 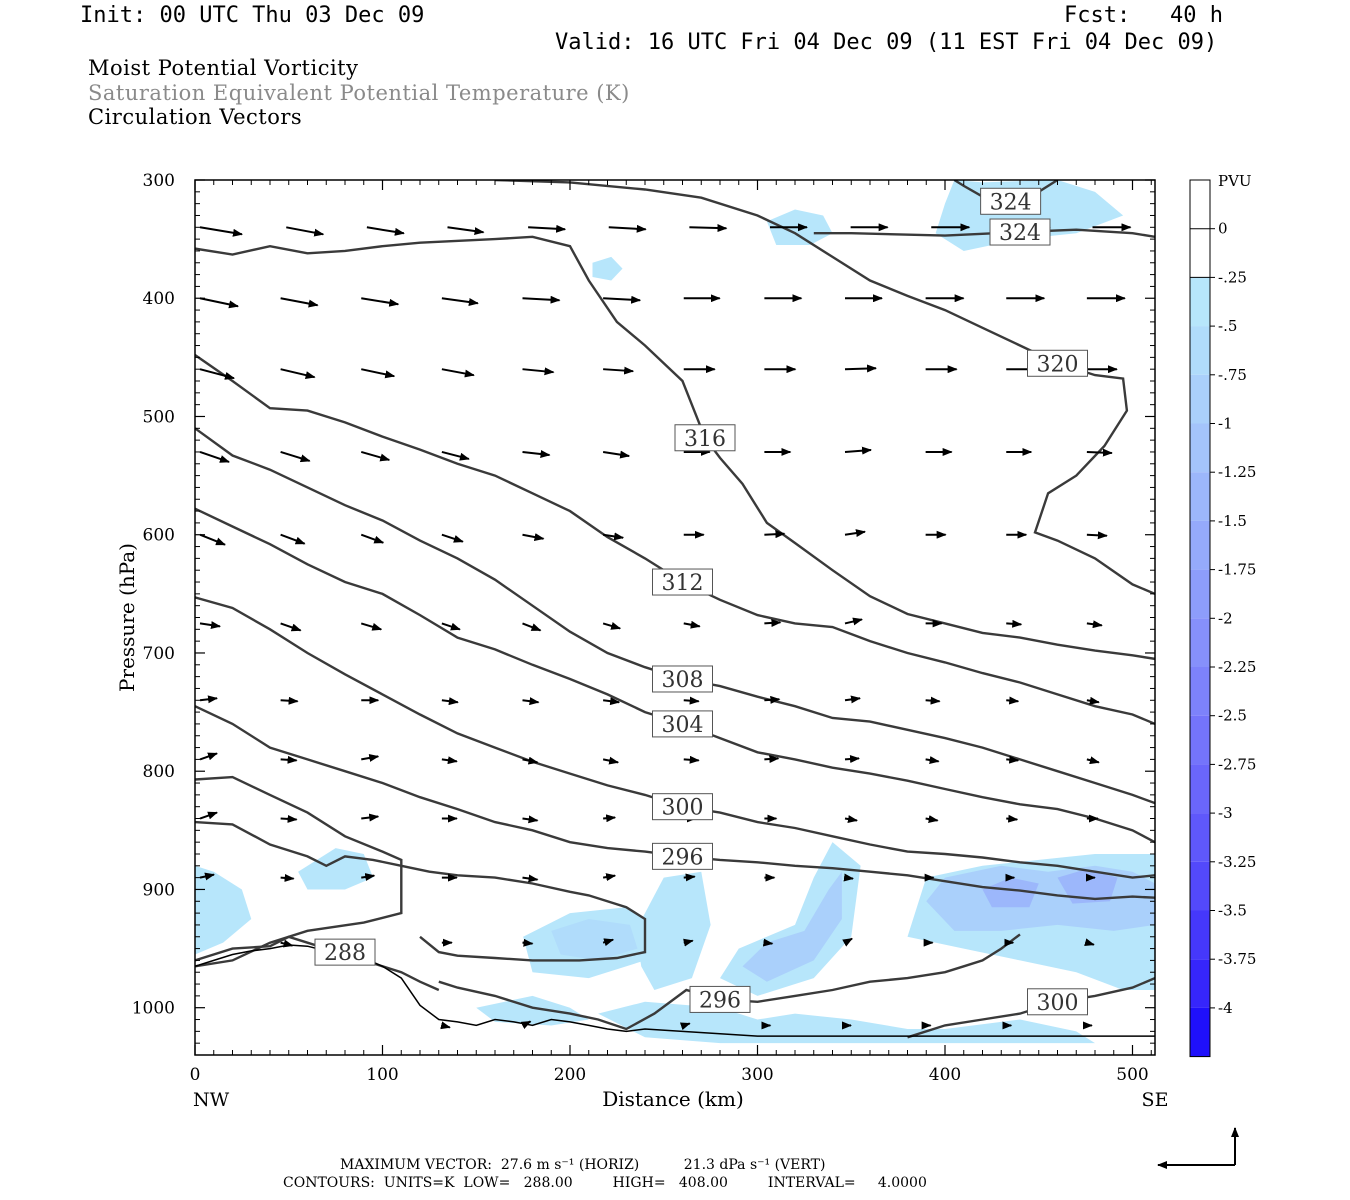 What do you see at coordinates (1223, 229) in the screenshot?
I see `colorbar-label: 0` at bounding box center [1223, 229].